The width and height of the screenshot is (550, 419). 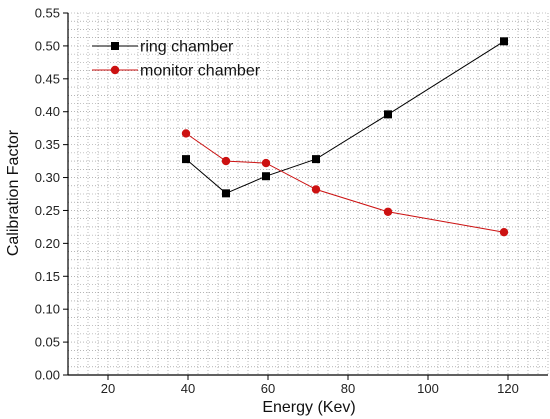 I want to click on y-tick-label: 0.30, so click(x=47, y=177).